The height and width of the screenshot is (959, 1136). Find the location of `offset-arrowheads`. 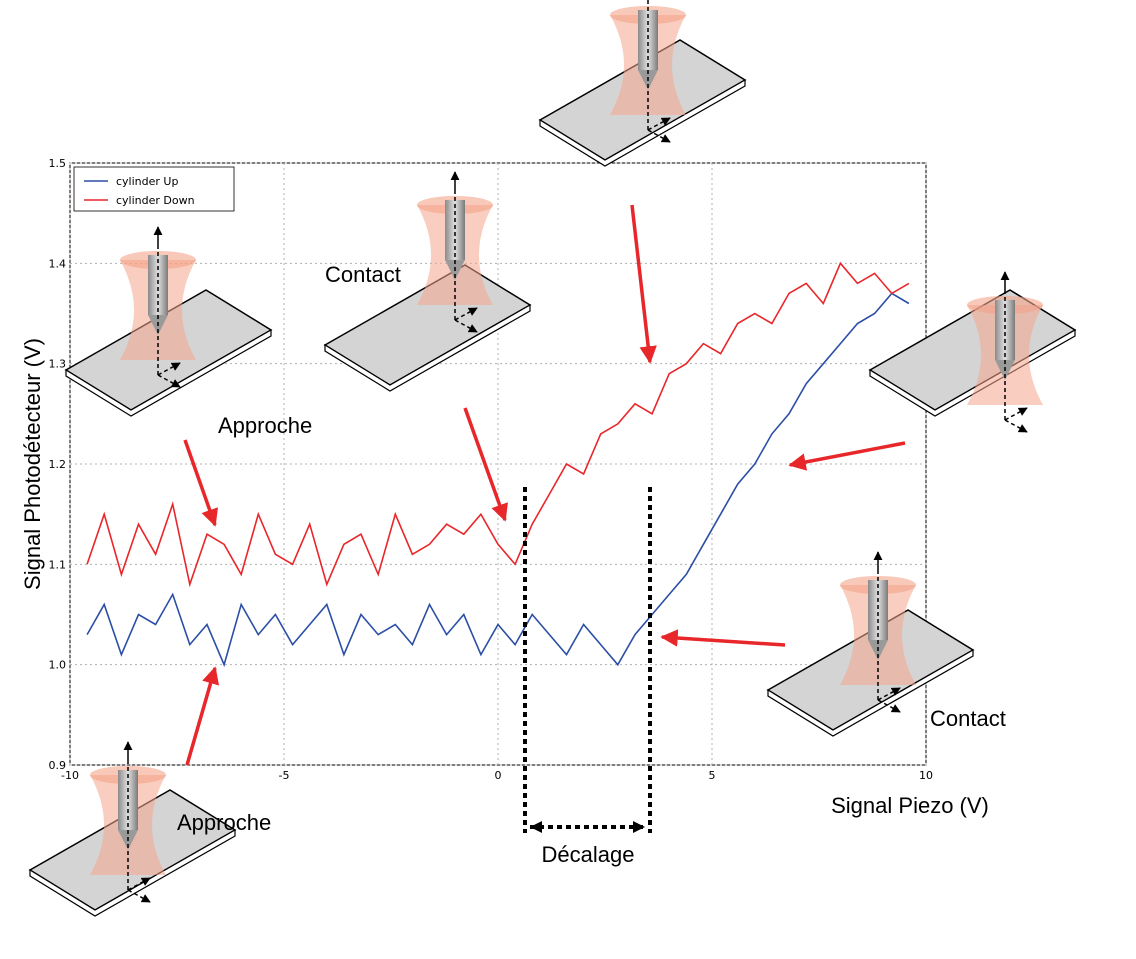

offset-arrowheads is located at coordinates (587, 827).